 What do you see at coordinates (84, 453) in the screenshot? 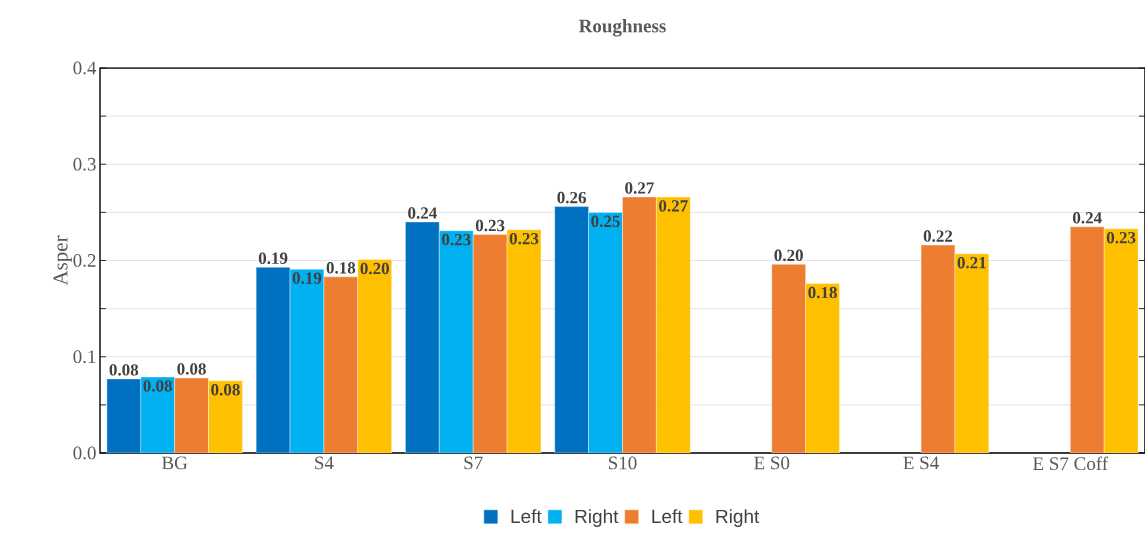
I see `y-tick-label: 0.0` at bounding box center [84, 453].